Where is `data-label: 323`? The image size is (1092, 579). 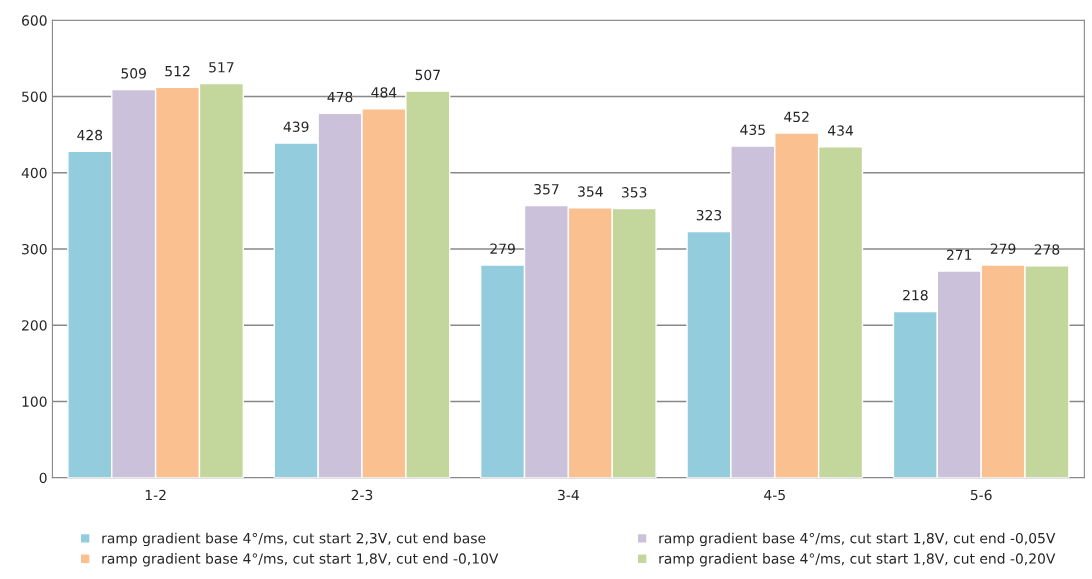
data-label: 323 is located at coordinates (709, 215).